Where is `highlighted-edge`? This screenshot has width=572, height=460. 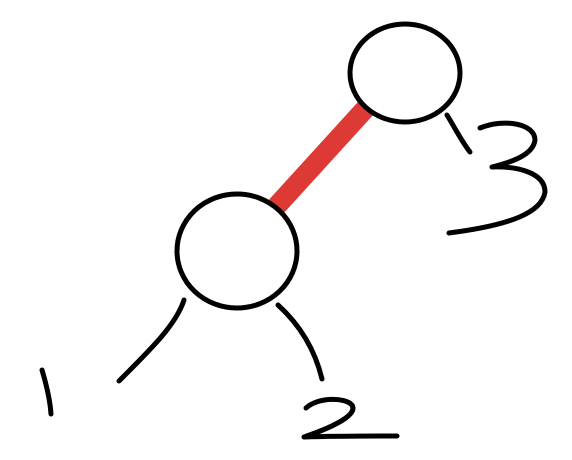 highlighted-edge is located at coordinates (320, 158).